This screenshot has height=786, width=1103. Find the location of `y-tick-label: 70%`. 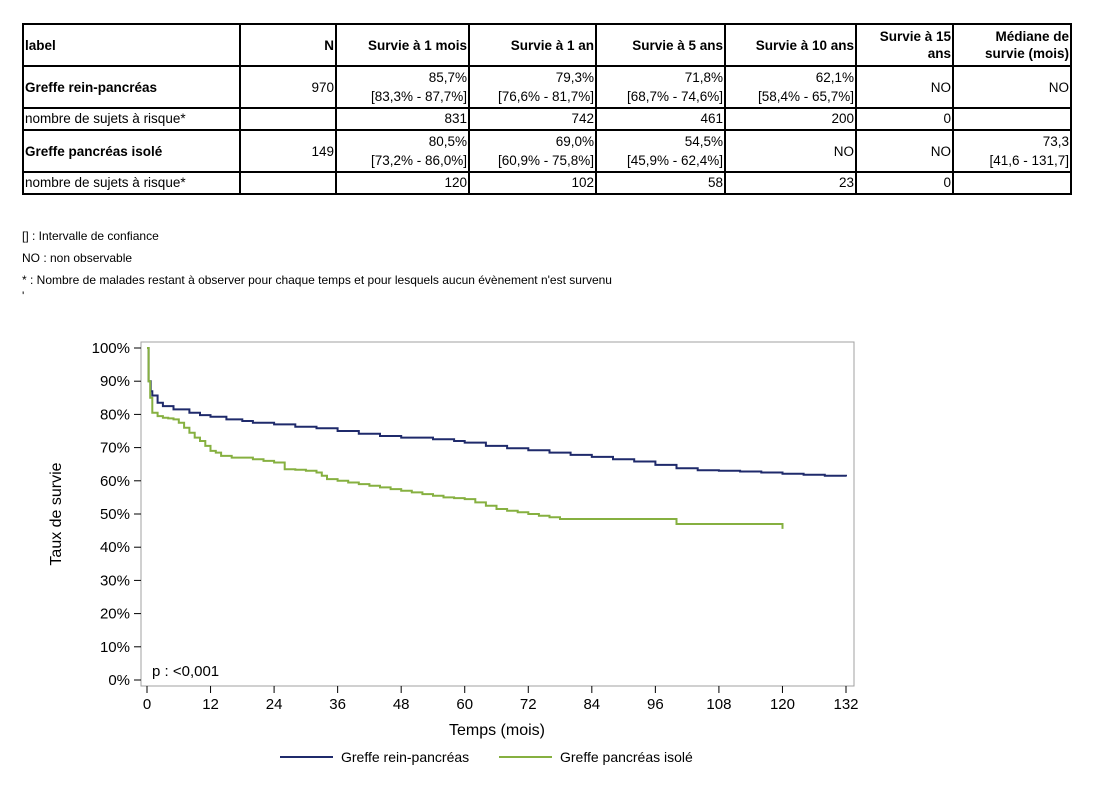

y-tick-label: 70% is located at coordinates (115, 448).